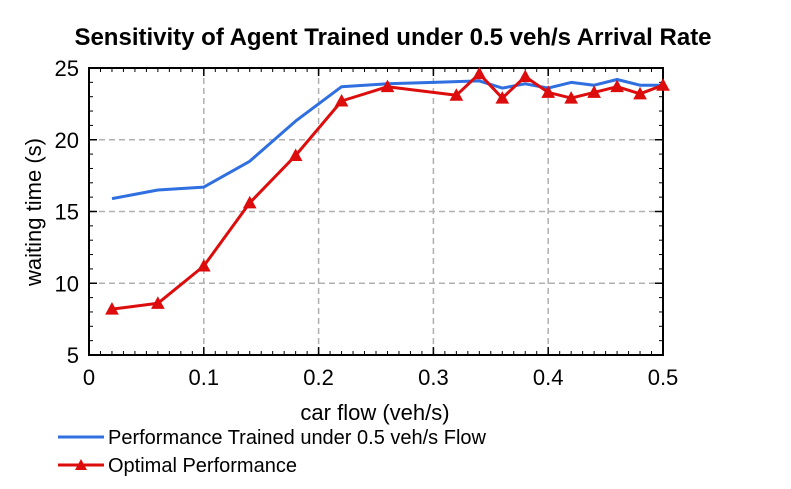 The image size is (791, 489). I want to click on legend-entry-trained: Performance Trained under 0.5 veh/s Flow, so click(272, 438).